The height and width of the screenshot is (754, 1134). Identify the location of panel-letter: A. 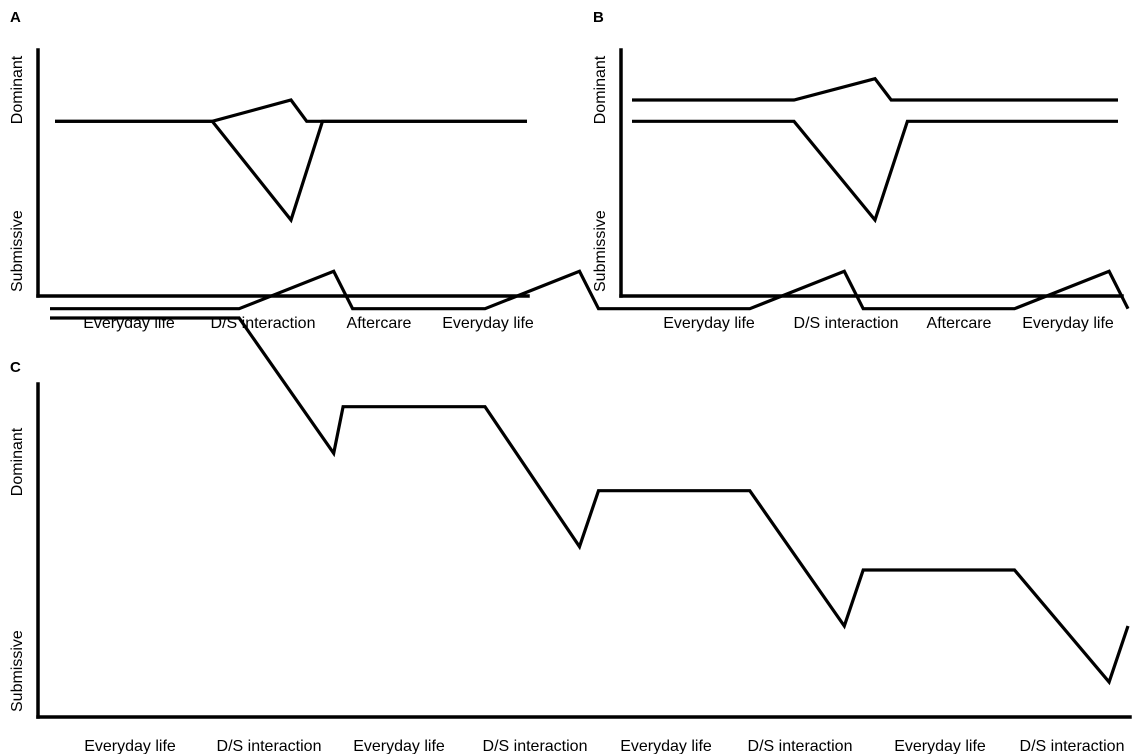
(15, 17).